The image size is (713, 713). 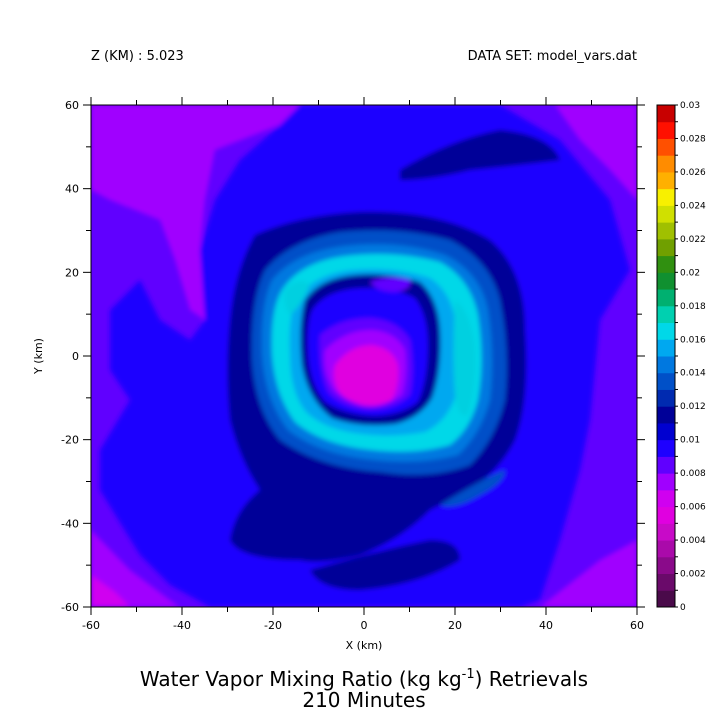 I want to click on contour-patch-nw, so click(x=195, y=212).